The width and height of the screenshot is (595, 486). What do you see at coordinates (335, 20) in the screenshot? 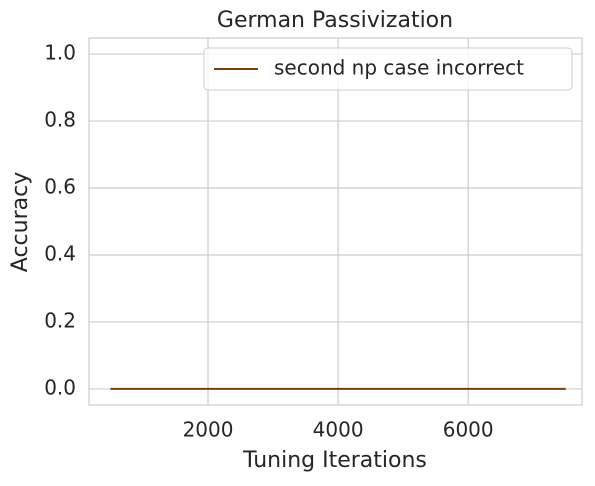
I see `chart-title: German Passivization` at bounding box center [335, 20].